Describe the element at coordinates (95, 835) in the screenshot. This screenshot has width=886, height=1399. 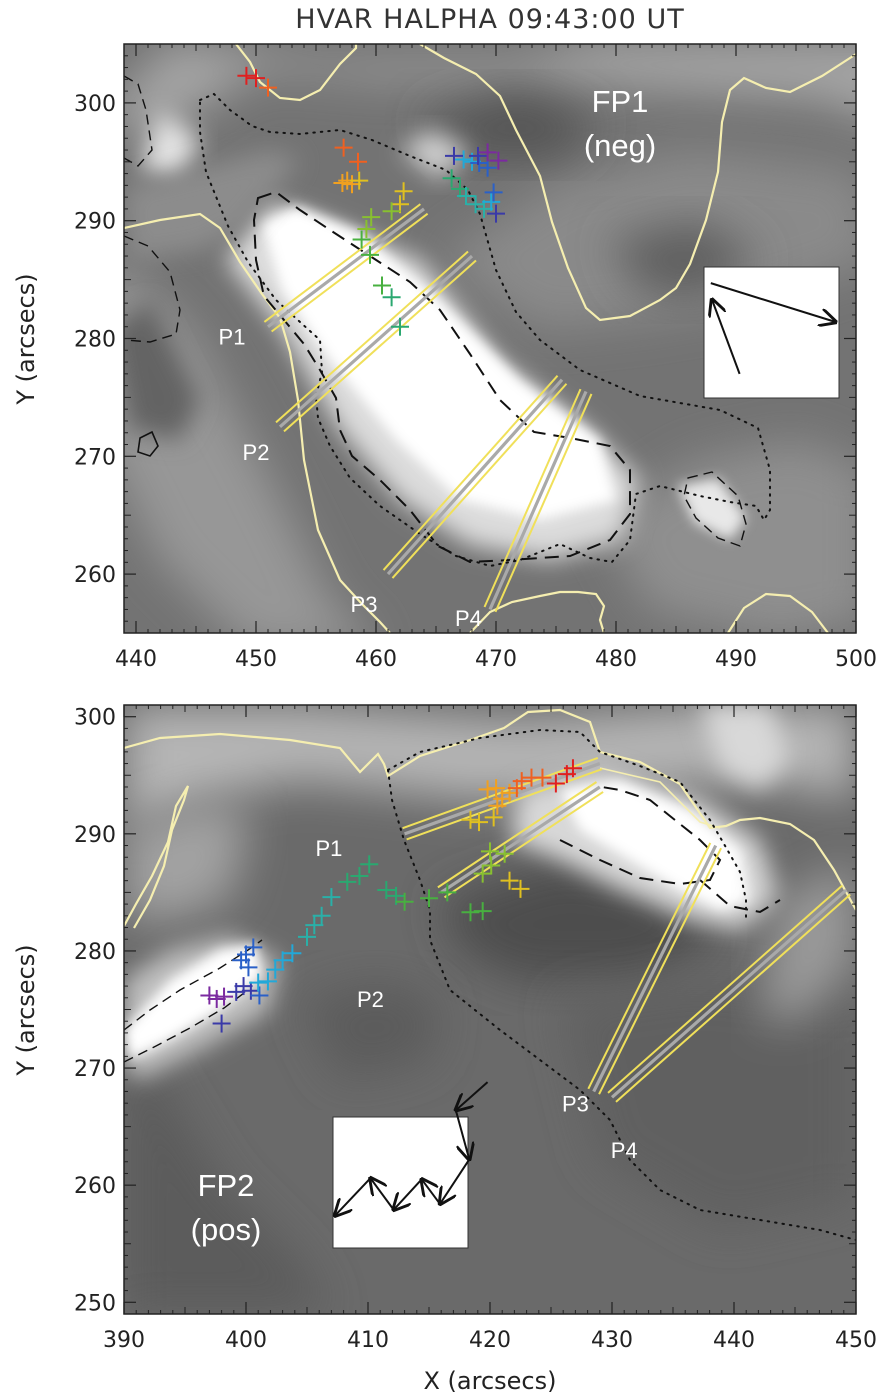
I see `bottom-y-tick-label: 290` at that location.